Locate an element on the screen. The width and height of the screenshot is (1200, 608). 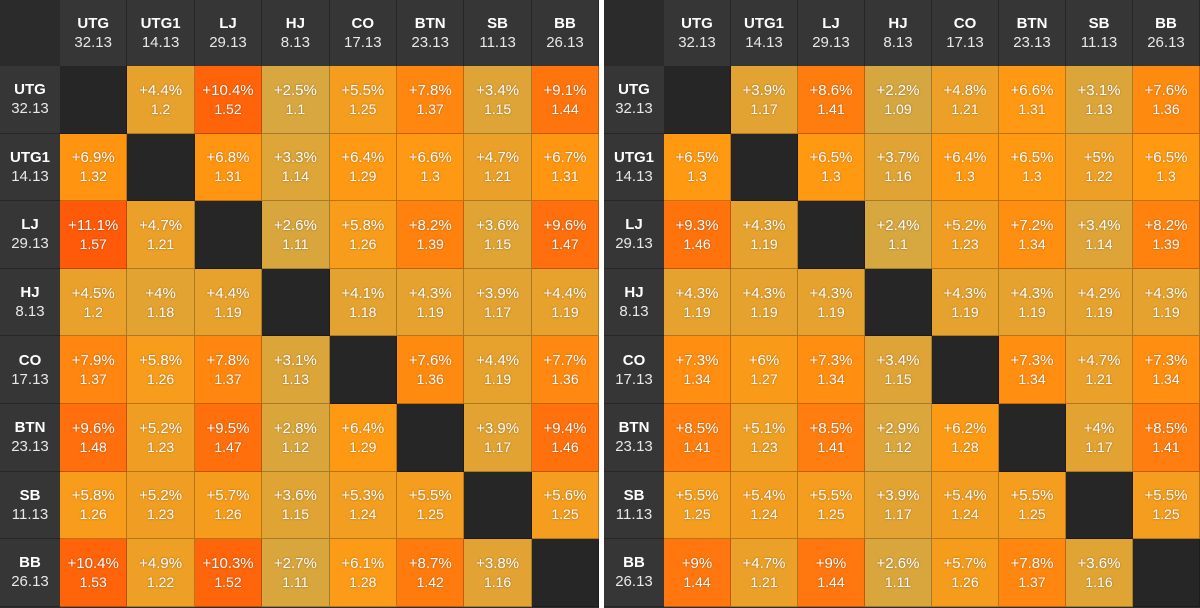
matrix-cell: +4.4% 1.2 is located at coordinates (161, 100).